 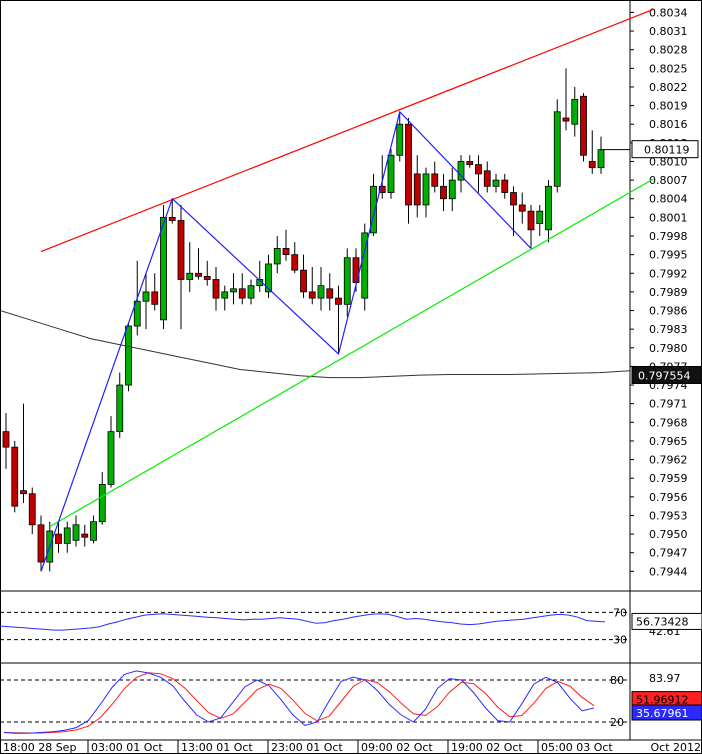 I want to click on price-tick-label: 0.8007, so click(x=668, y=180).